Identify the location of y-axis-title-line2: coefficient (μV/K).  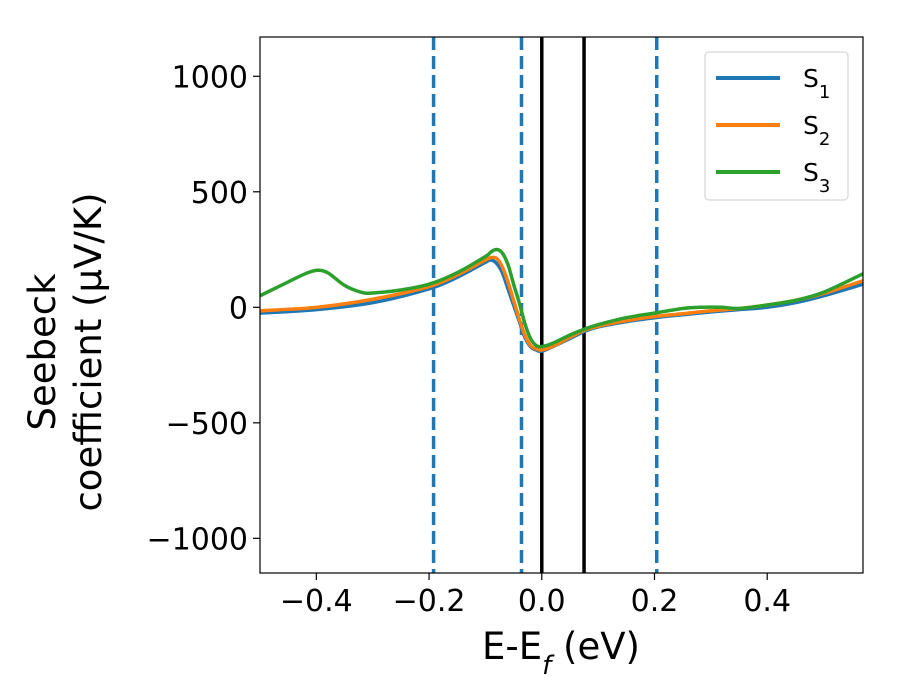
(88, 351).